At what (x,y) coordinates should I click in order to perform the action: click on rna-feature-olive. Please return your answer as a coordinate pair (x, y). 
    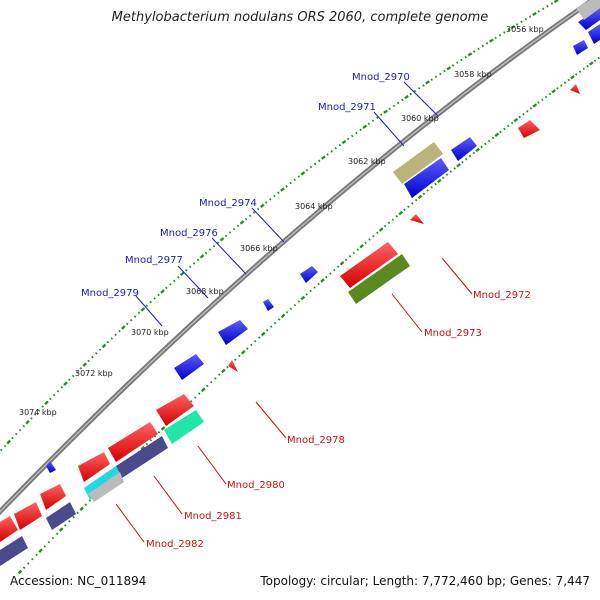
    Looking at the image, I should click on (418, 163).